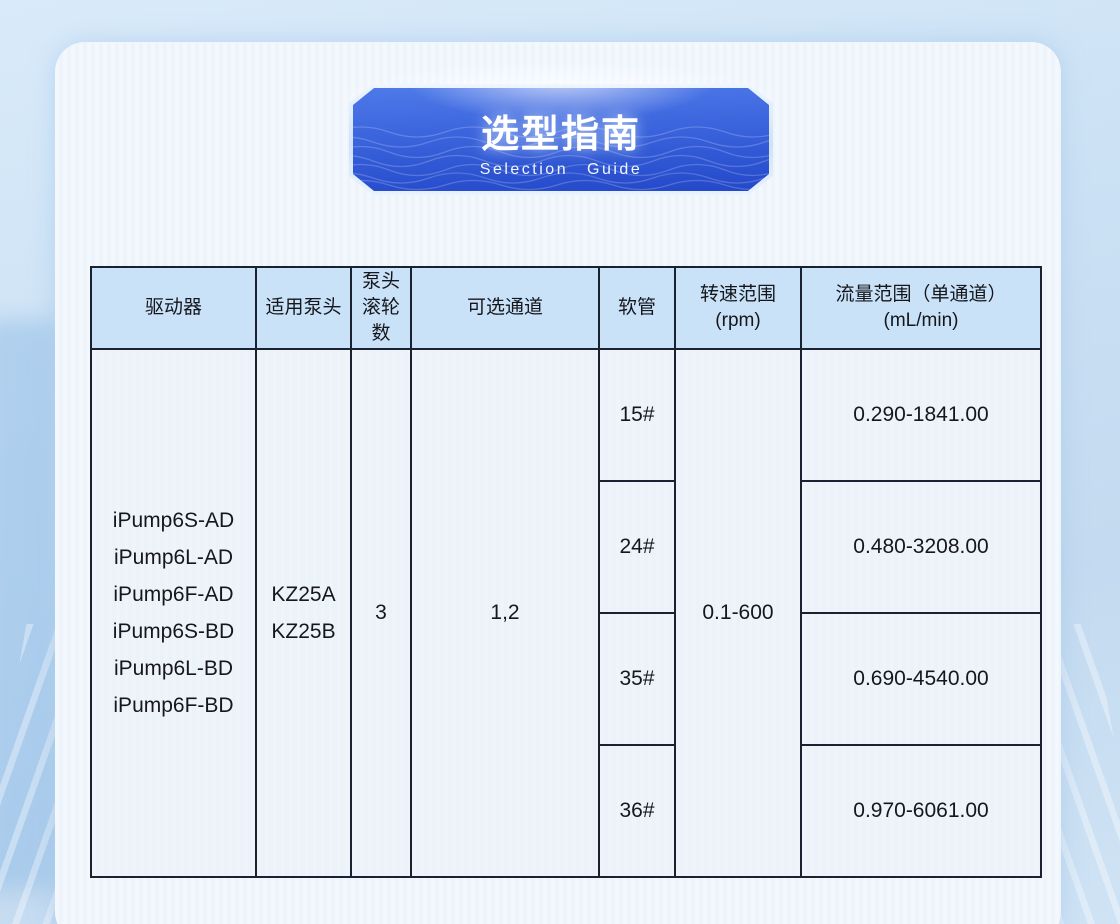 Image resolution: width=1120 pixels, height=924 pixels. Describe the element at coordinates (380, 320) in the screenshot. I see `col-header-rollers-line2: 滚轮数` at that location.